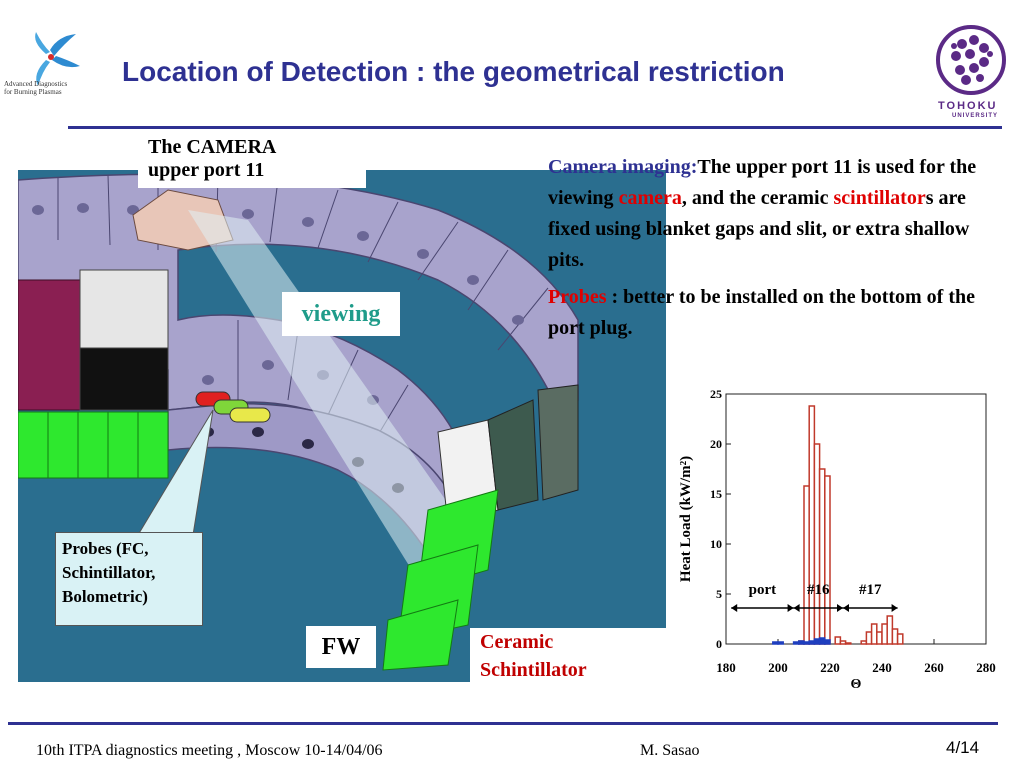  Describe the element at coordinates (49, 345) in the screenshot. I see `port-plug-magenta` at that location.